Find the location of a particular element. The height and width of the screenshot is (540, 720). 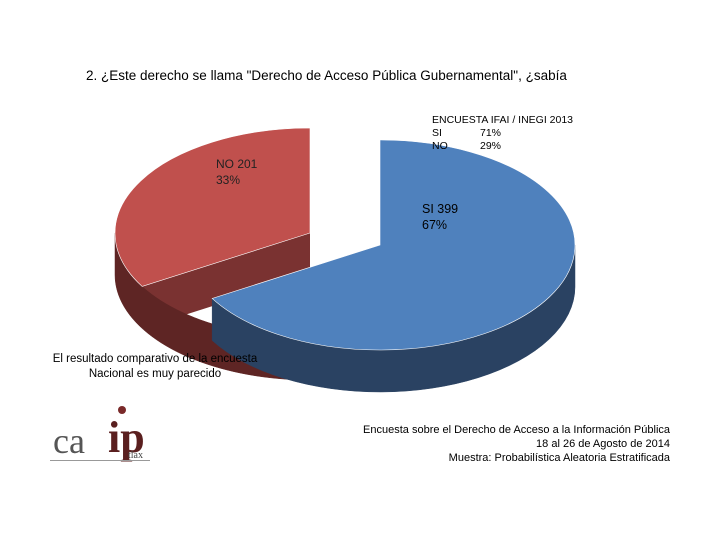

logo-mark-icon is located at coordinates (122, 410).